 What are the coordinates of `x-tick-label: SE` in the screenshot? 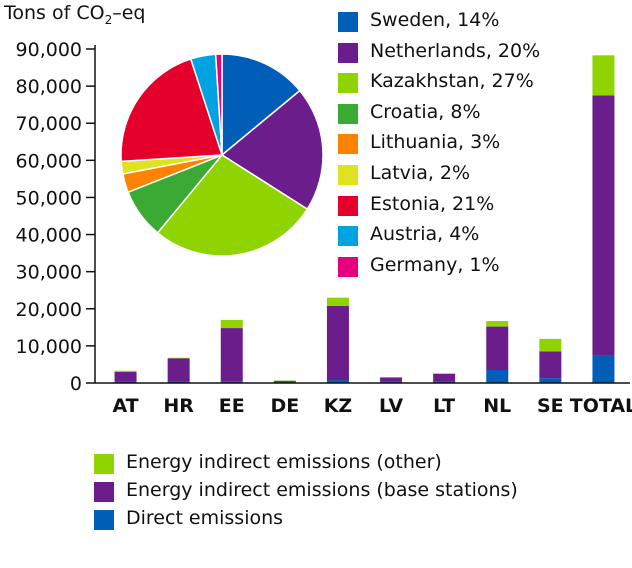 It's located at (550, 406).